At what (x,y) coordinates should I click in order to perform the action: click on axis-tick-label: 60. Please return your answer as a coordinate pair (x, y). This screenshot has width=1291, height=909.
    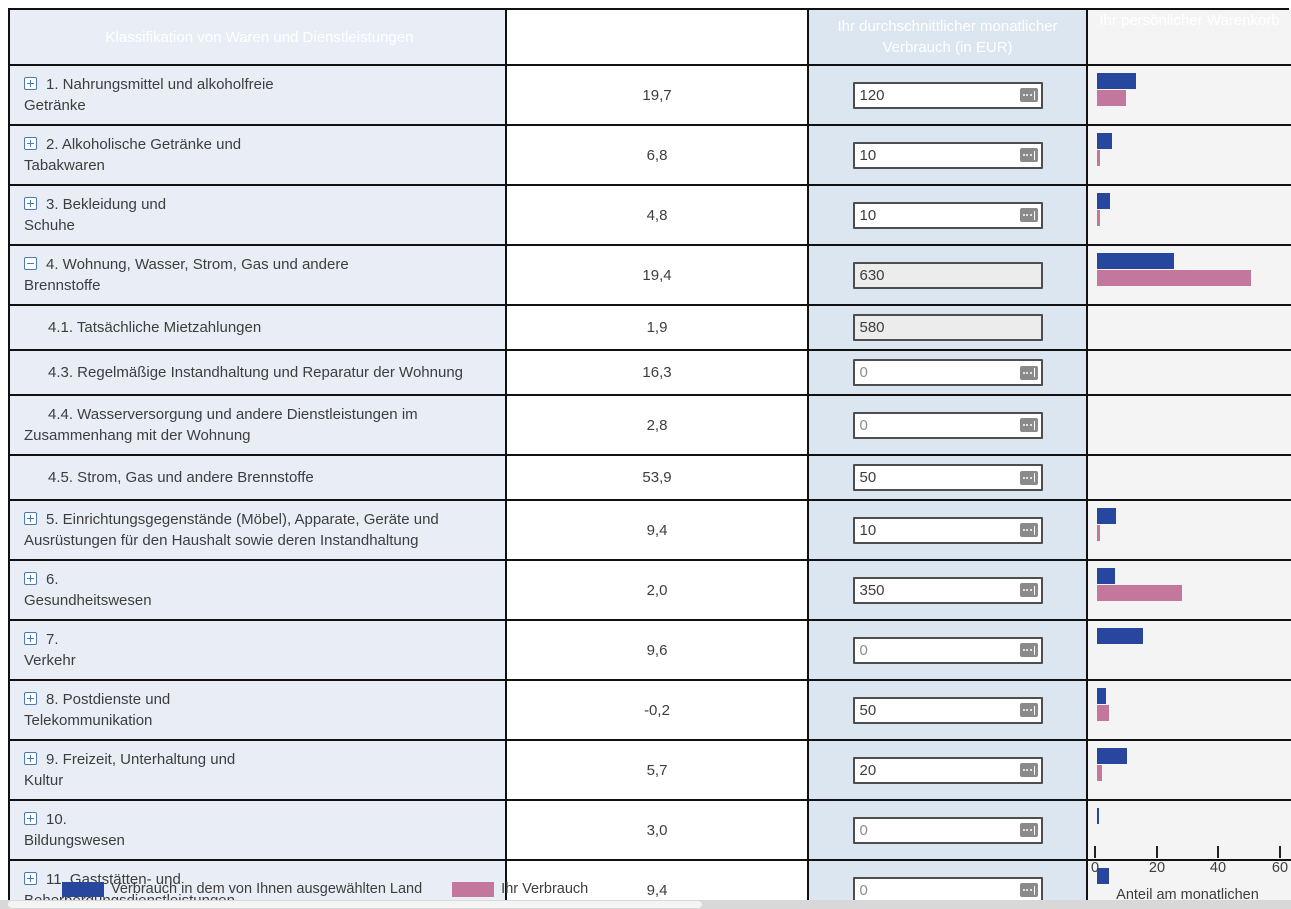
    Looking at the image, I should click on (1280, 868).